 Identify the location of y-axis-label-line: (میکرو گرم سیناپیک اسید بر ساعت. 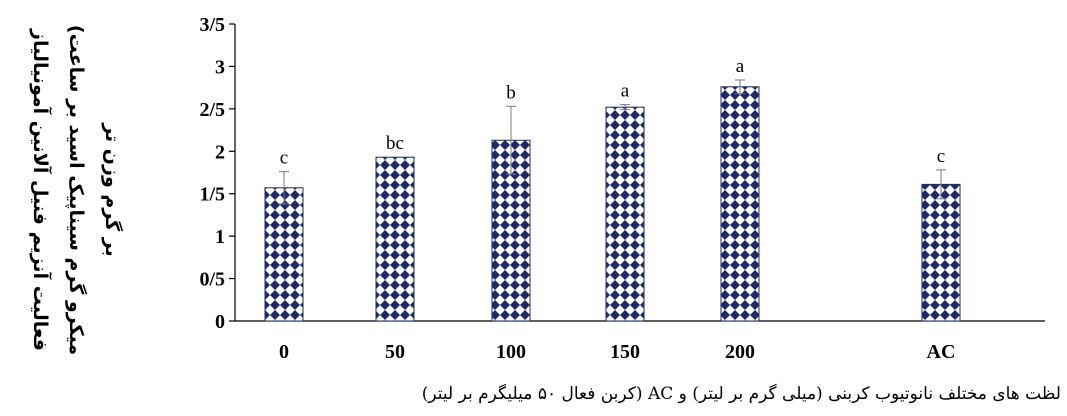
(76, 190).